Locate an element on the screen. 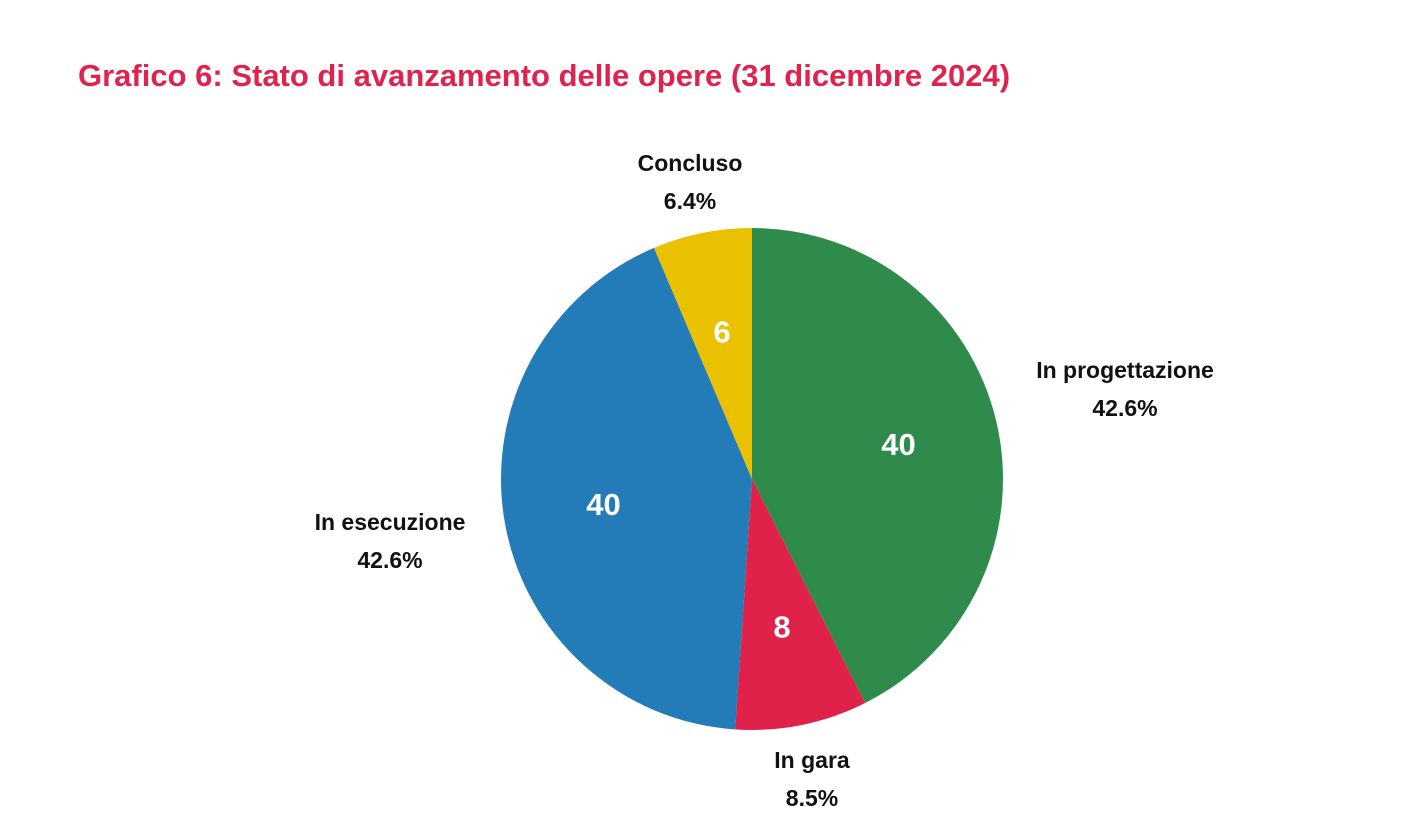 The width and height of the screenshot is (1414, 833). pie-slice-concluso is located at coordinates (703, 353).